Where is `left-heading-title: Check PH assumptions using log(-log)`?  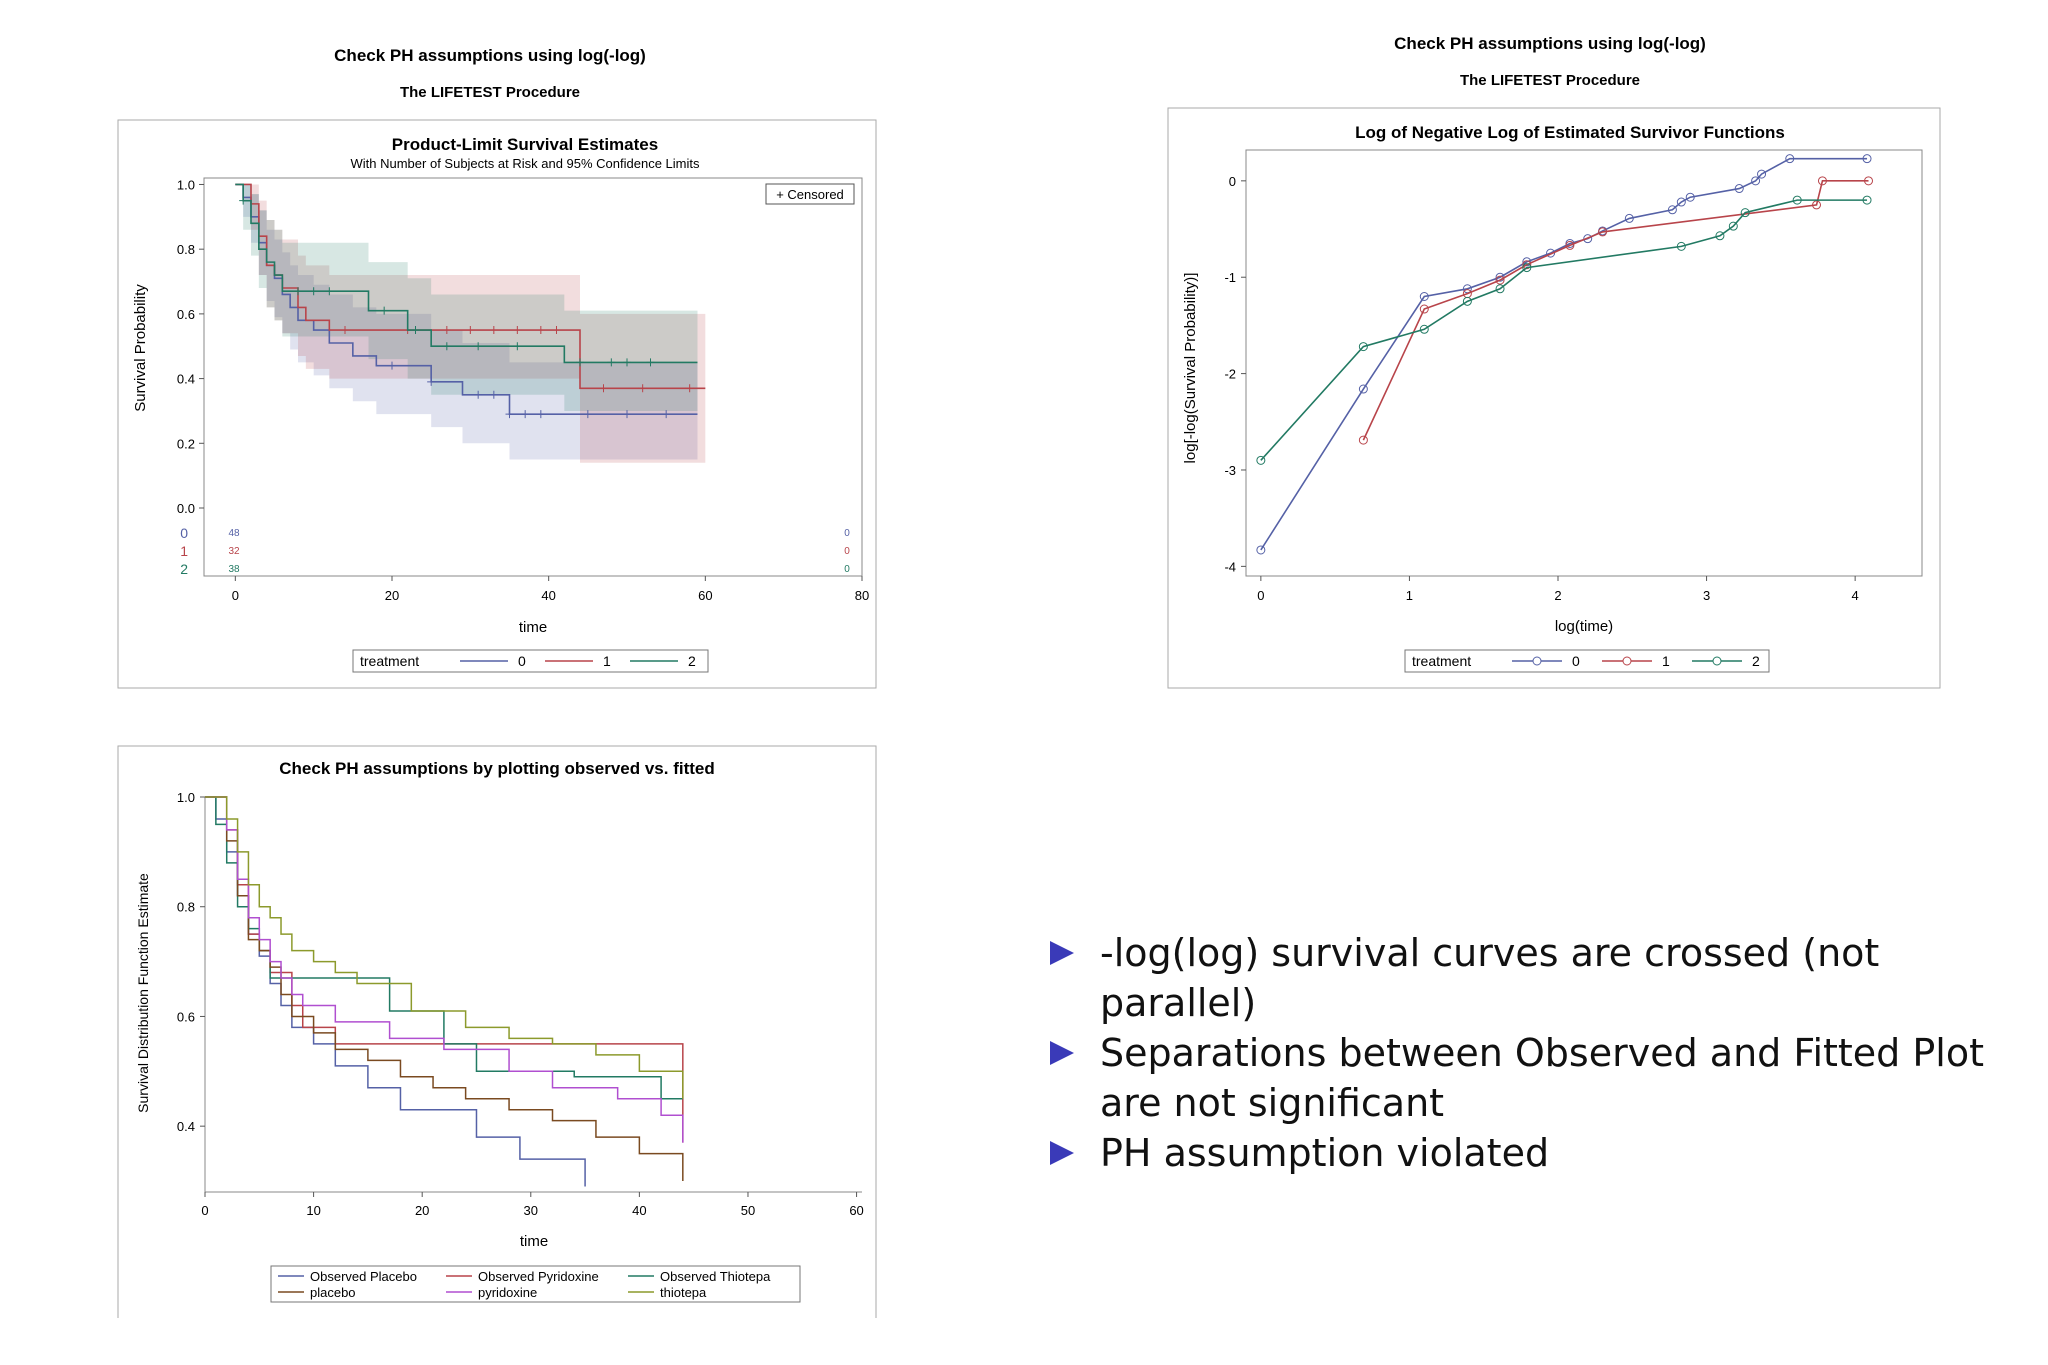 left-heading-title: Check PH assumptions using log(-log) is located at coordinates (490, 55).